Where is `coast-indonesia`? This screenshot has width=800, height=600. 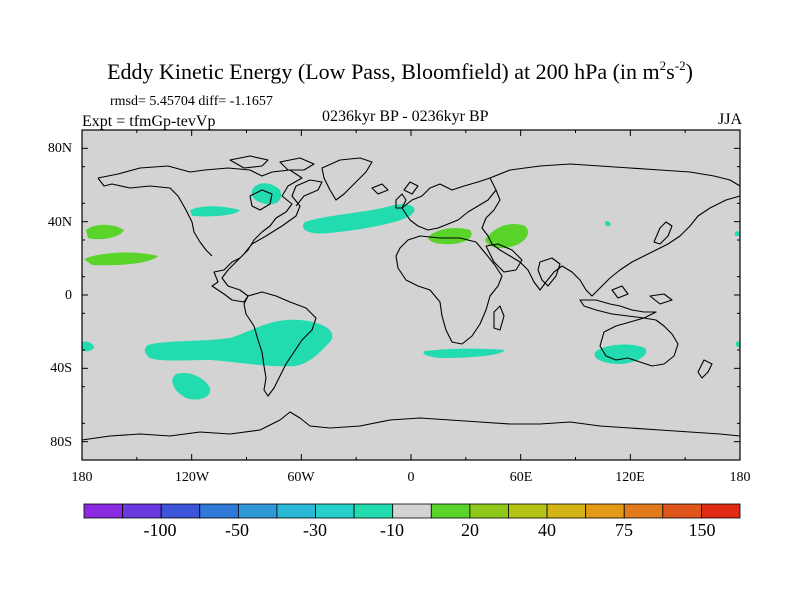 coast-indonesia is located at coordinates (626, 302).